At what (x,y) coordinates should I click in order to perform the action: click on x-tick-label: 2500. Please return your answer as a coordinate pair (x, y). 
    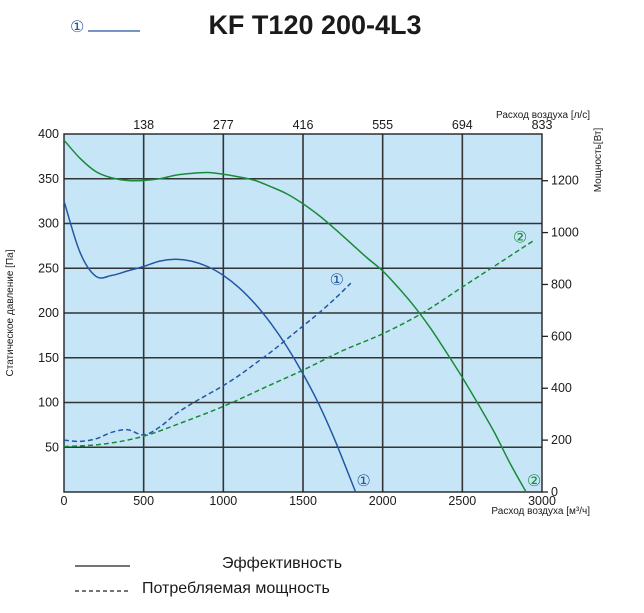
    Looking at the image, I should click on (462, 501).